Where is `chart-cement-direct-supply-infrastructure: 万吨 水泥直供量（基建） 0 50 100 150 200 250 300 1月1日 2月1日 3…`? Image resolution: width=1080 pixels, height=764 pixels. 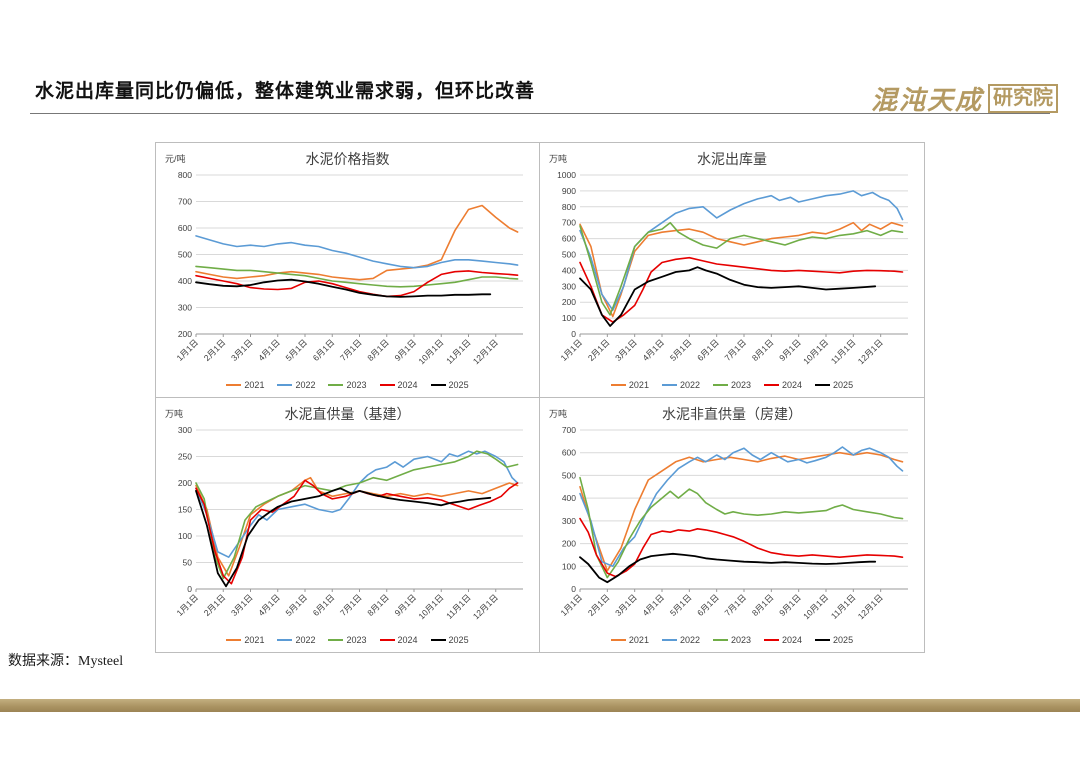 chart-cement-direct-supply-infrastructure: 万吨 水泥直供量（基建） 0 50 100 150 200 250 300 1月1日 2月1日 3… is located at coordinates (348, 525).